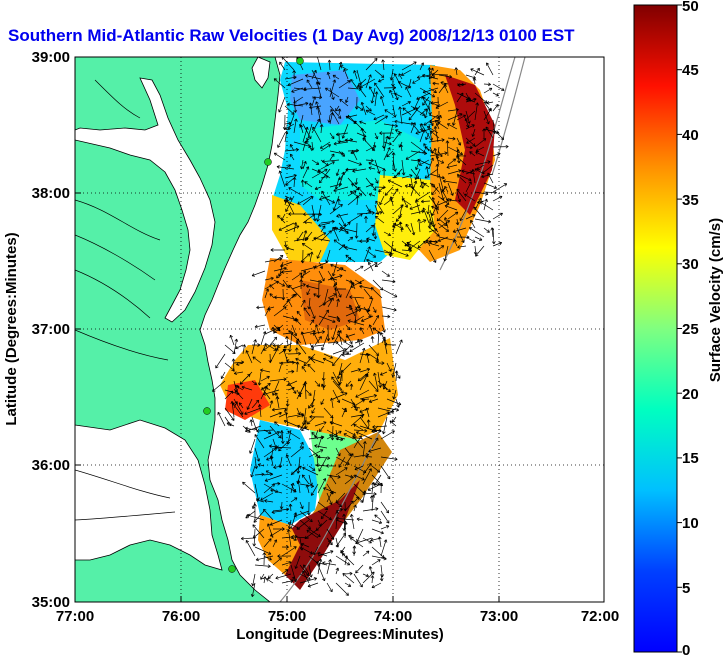  Describe the element at coordinates (715, 300) in the screenshot. I see `colorbar-label: Surface Velocity (cm/s)` at that location.